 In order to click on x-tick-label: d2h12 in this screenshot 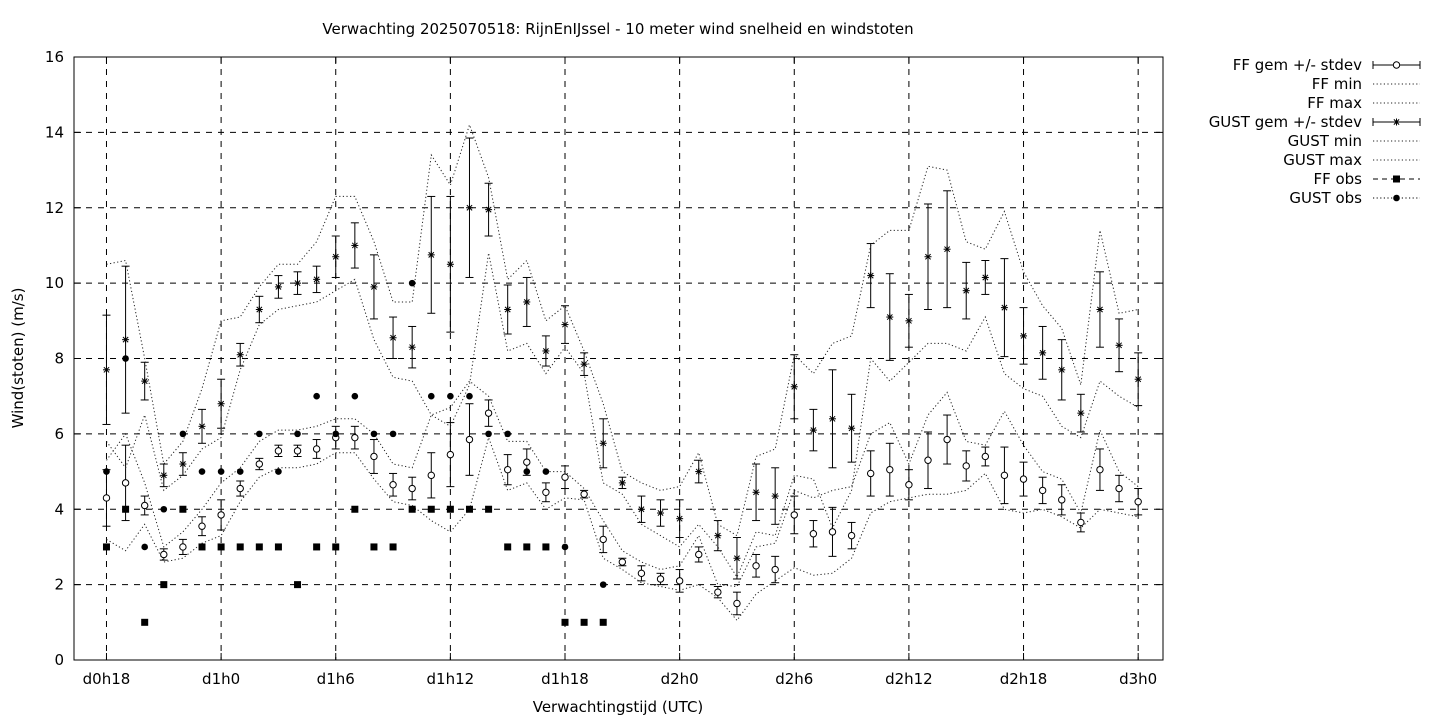, I will do `click(909, 679)`.